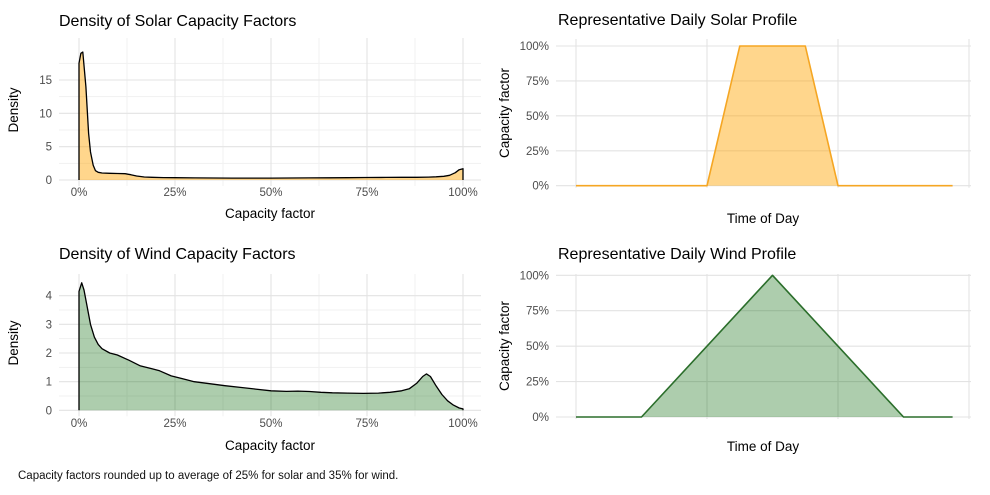 The image size is (990, 495). What do you see at coordinates (45, 114) in the screenshot?
I see `svg-text: 10` at bounding box center [45, 114].